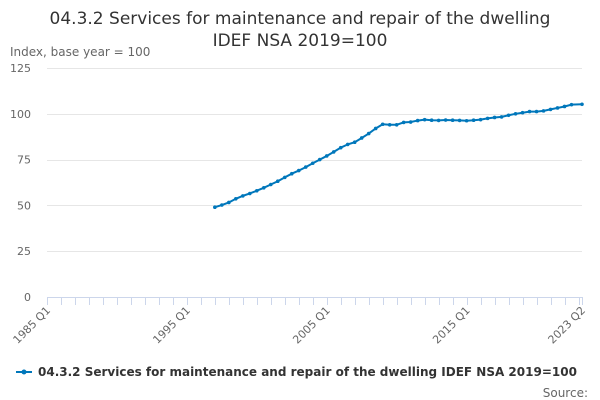  What do you see at coordinates (32, 325) in the screenshot?
I see `x-tick-label: 1985 Q1` at bounding box center [32, 325].